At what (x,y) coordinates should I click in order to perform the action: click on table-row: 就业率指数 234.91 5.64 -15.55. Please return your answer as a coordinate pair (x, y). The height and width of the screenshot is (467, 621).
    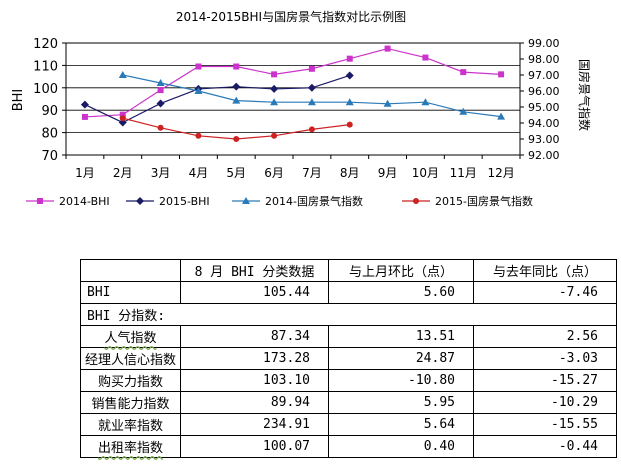
    Looking at the image, I should click on (348, 424).